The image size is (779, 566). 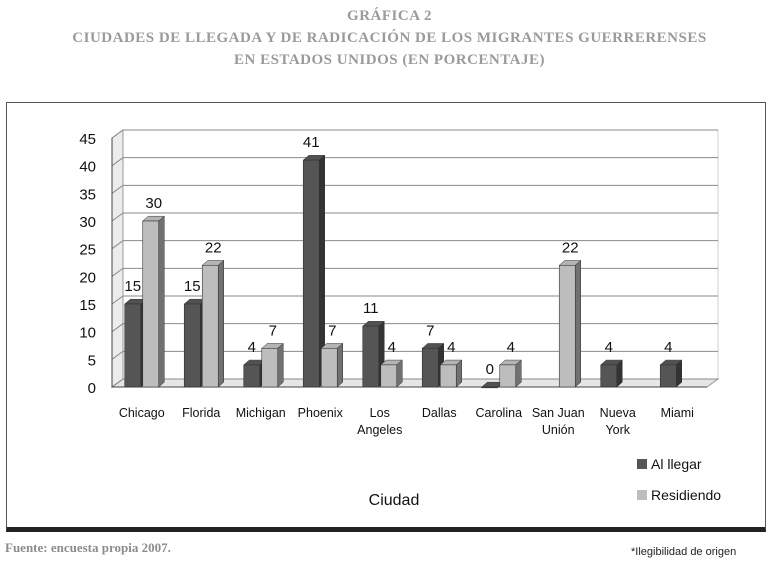 I want to click on footnote: *Ilegibilidad de origen, so click(x=684, y=552).